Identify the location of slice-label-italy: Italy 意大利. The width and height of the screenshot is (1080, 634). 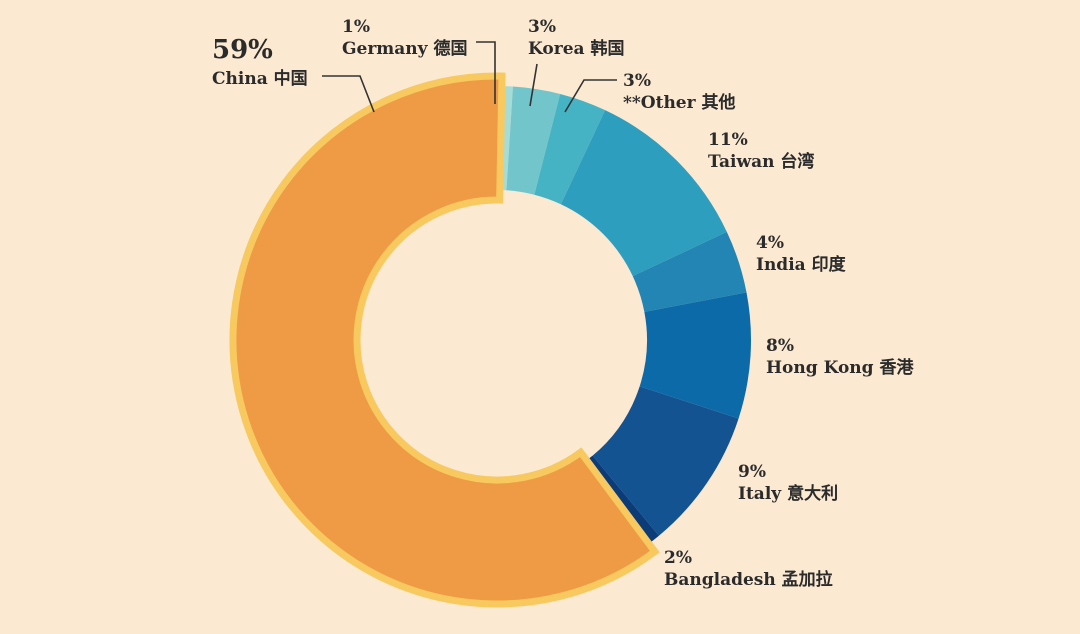
(788, 493).